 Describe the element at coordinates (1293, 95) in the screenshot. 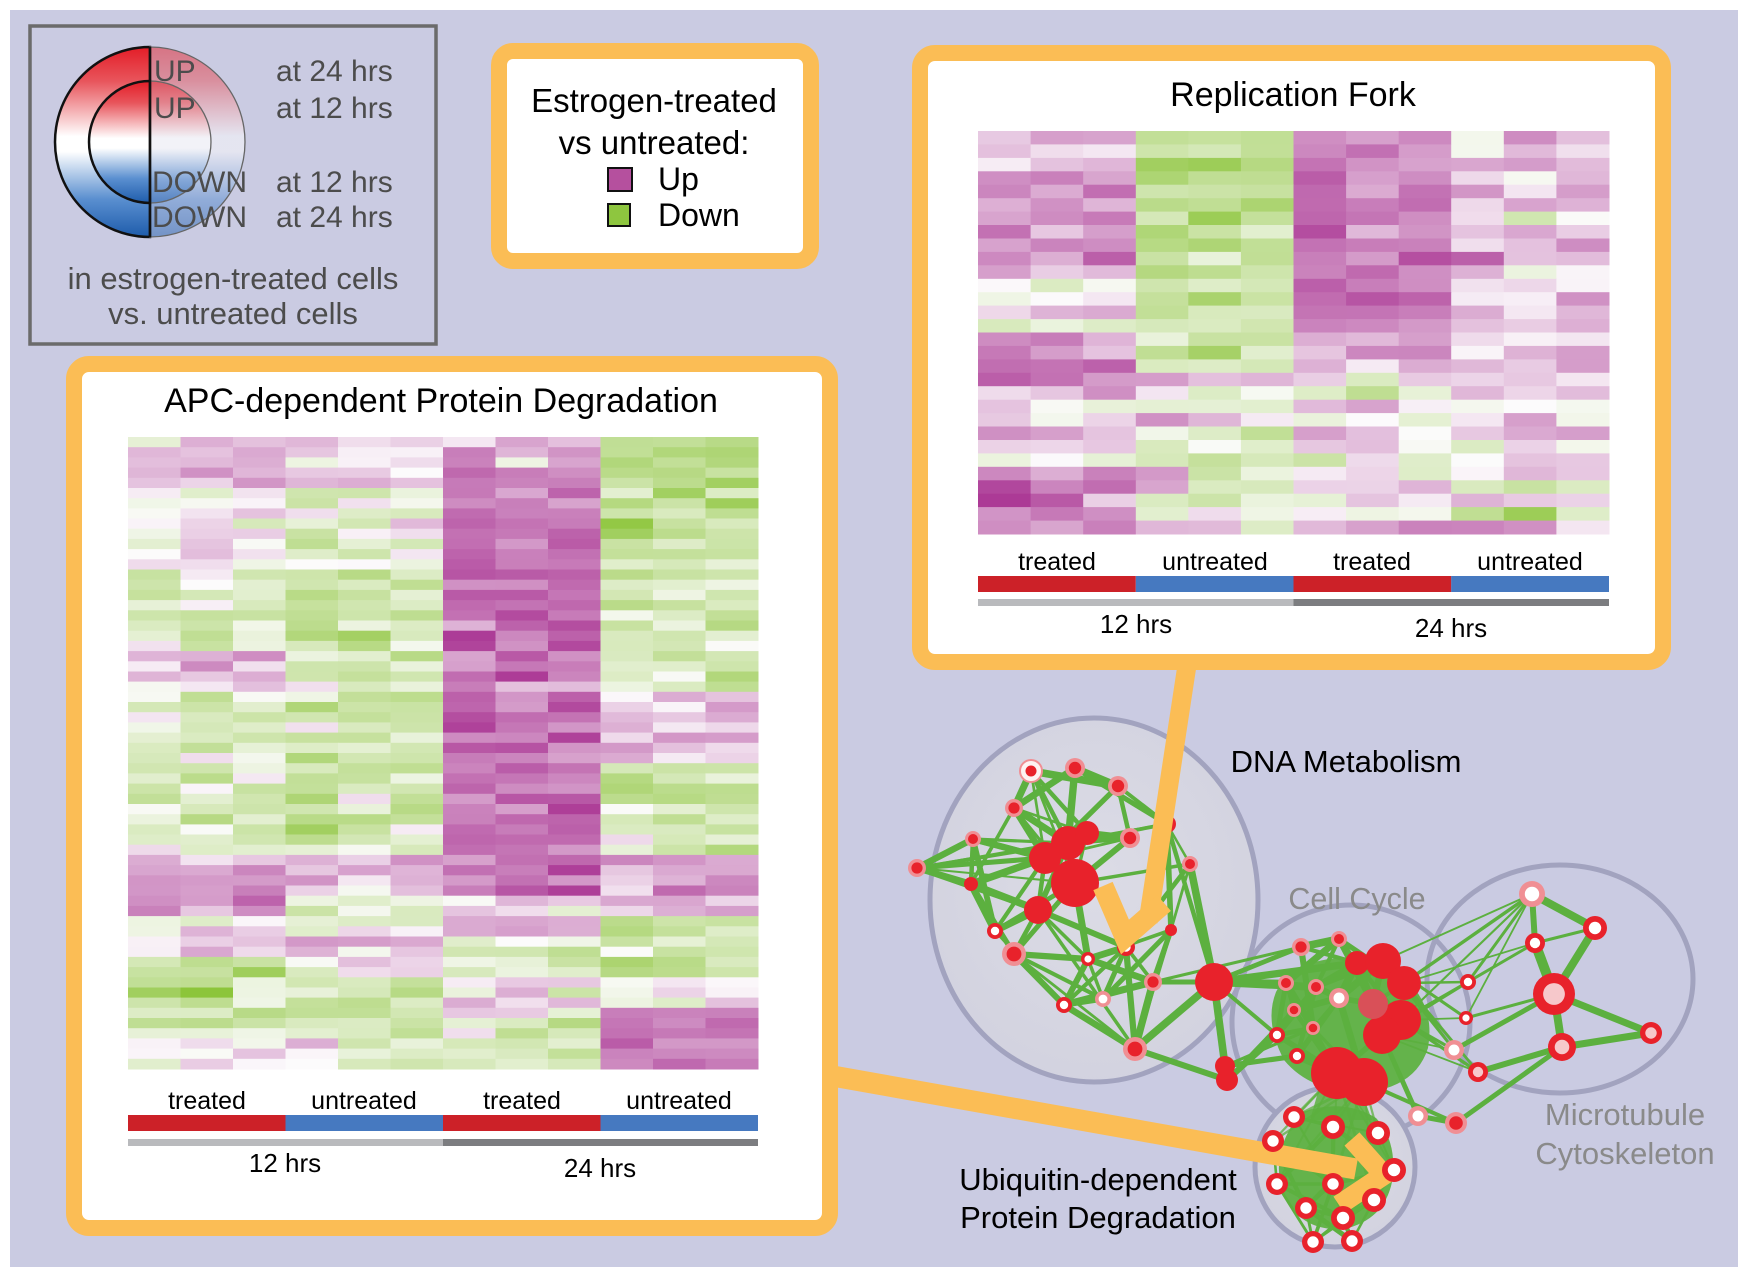

I see `svg-text: Replication Fork` at that location.